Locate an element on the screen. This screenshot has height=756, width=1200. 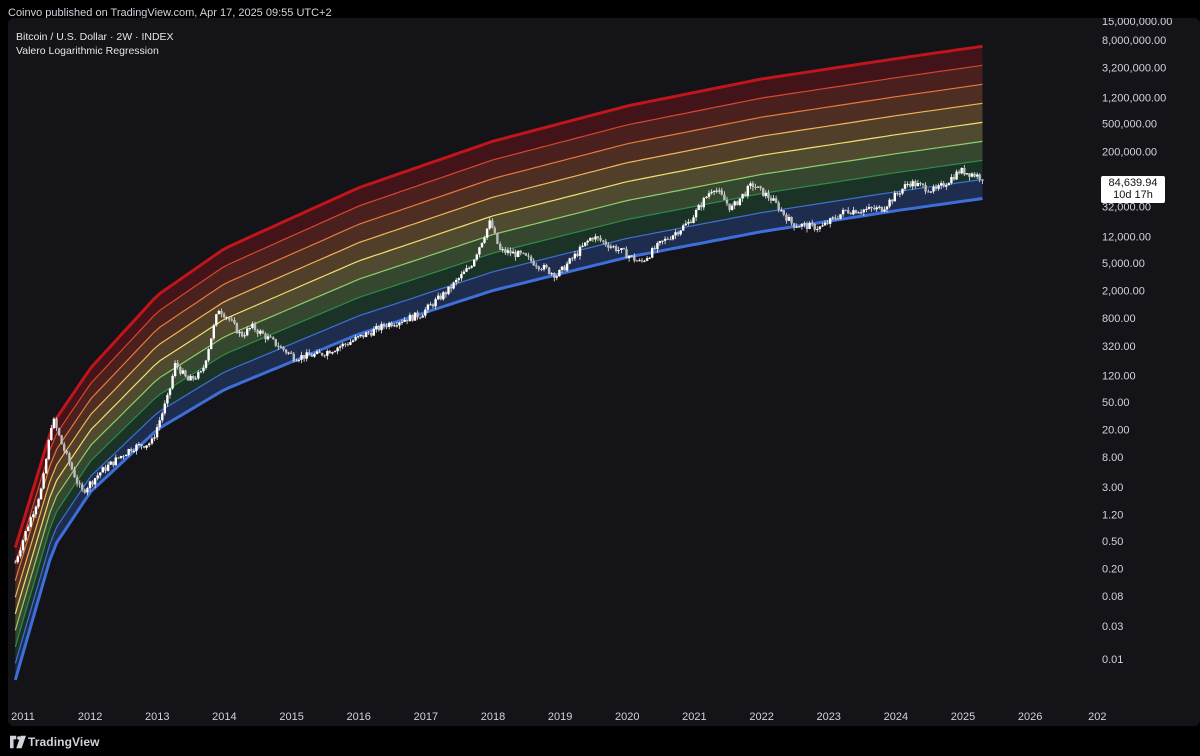
x-tick-label: 2019 is located at coordinates (560, 717).